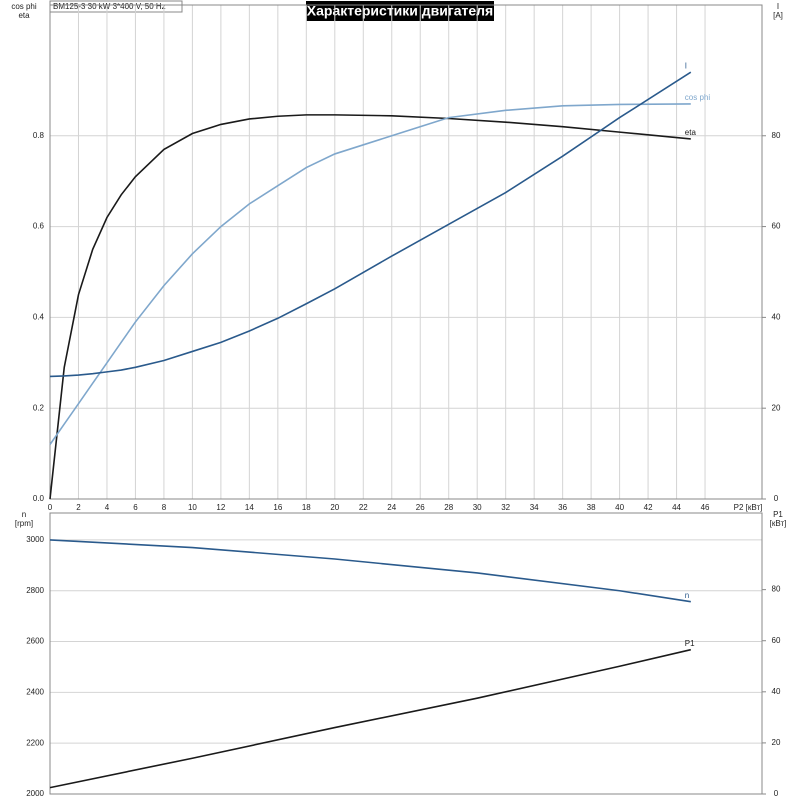  What do you see at coordinates (778, 6) in the screenshot?
I see `y2-axis-label: I` at bounding box center [778, 6].